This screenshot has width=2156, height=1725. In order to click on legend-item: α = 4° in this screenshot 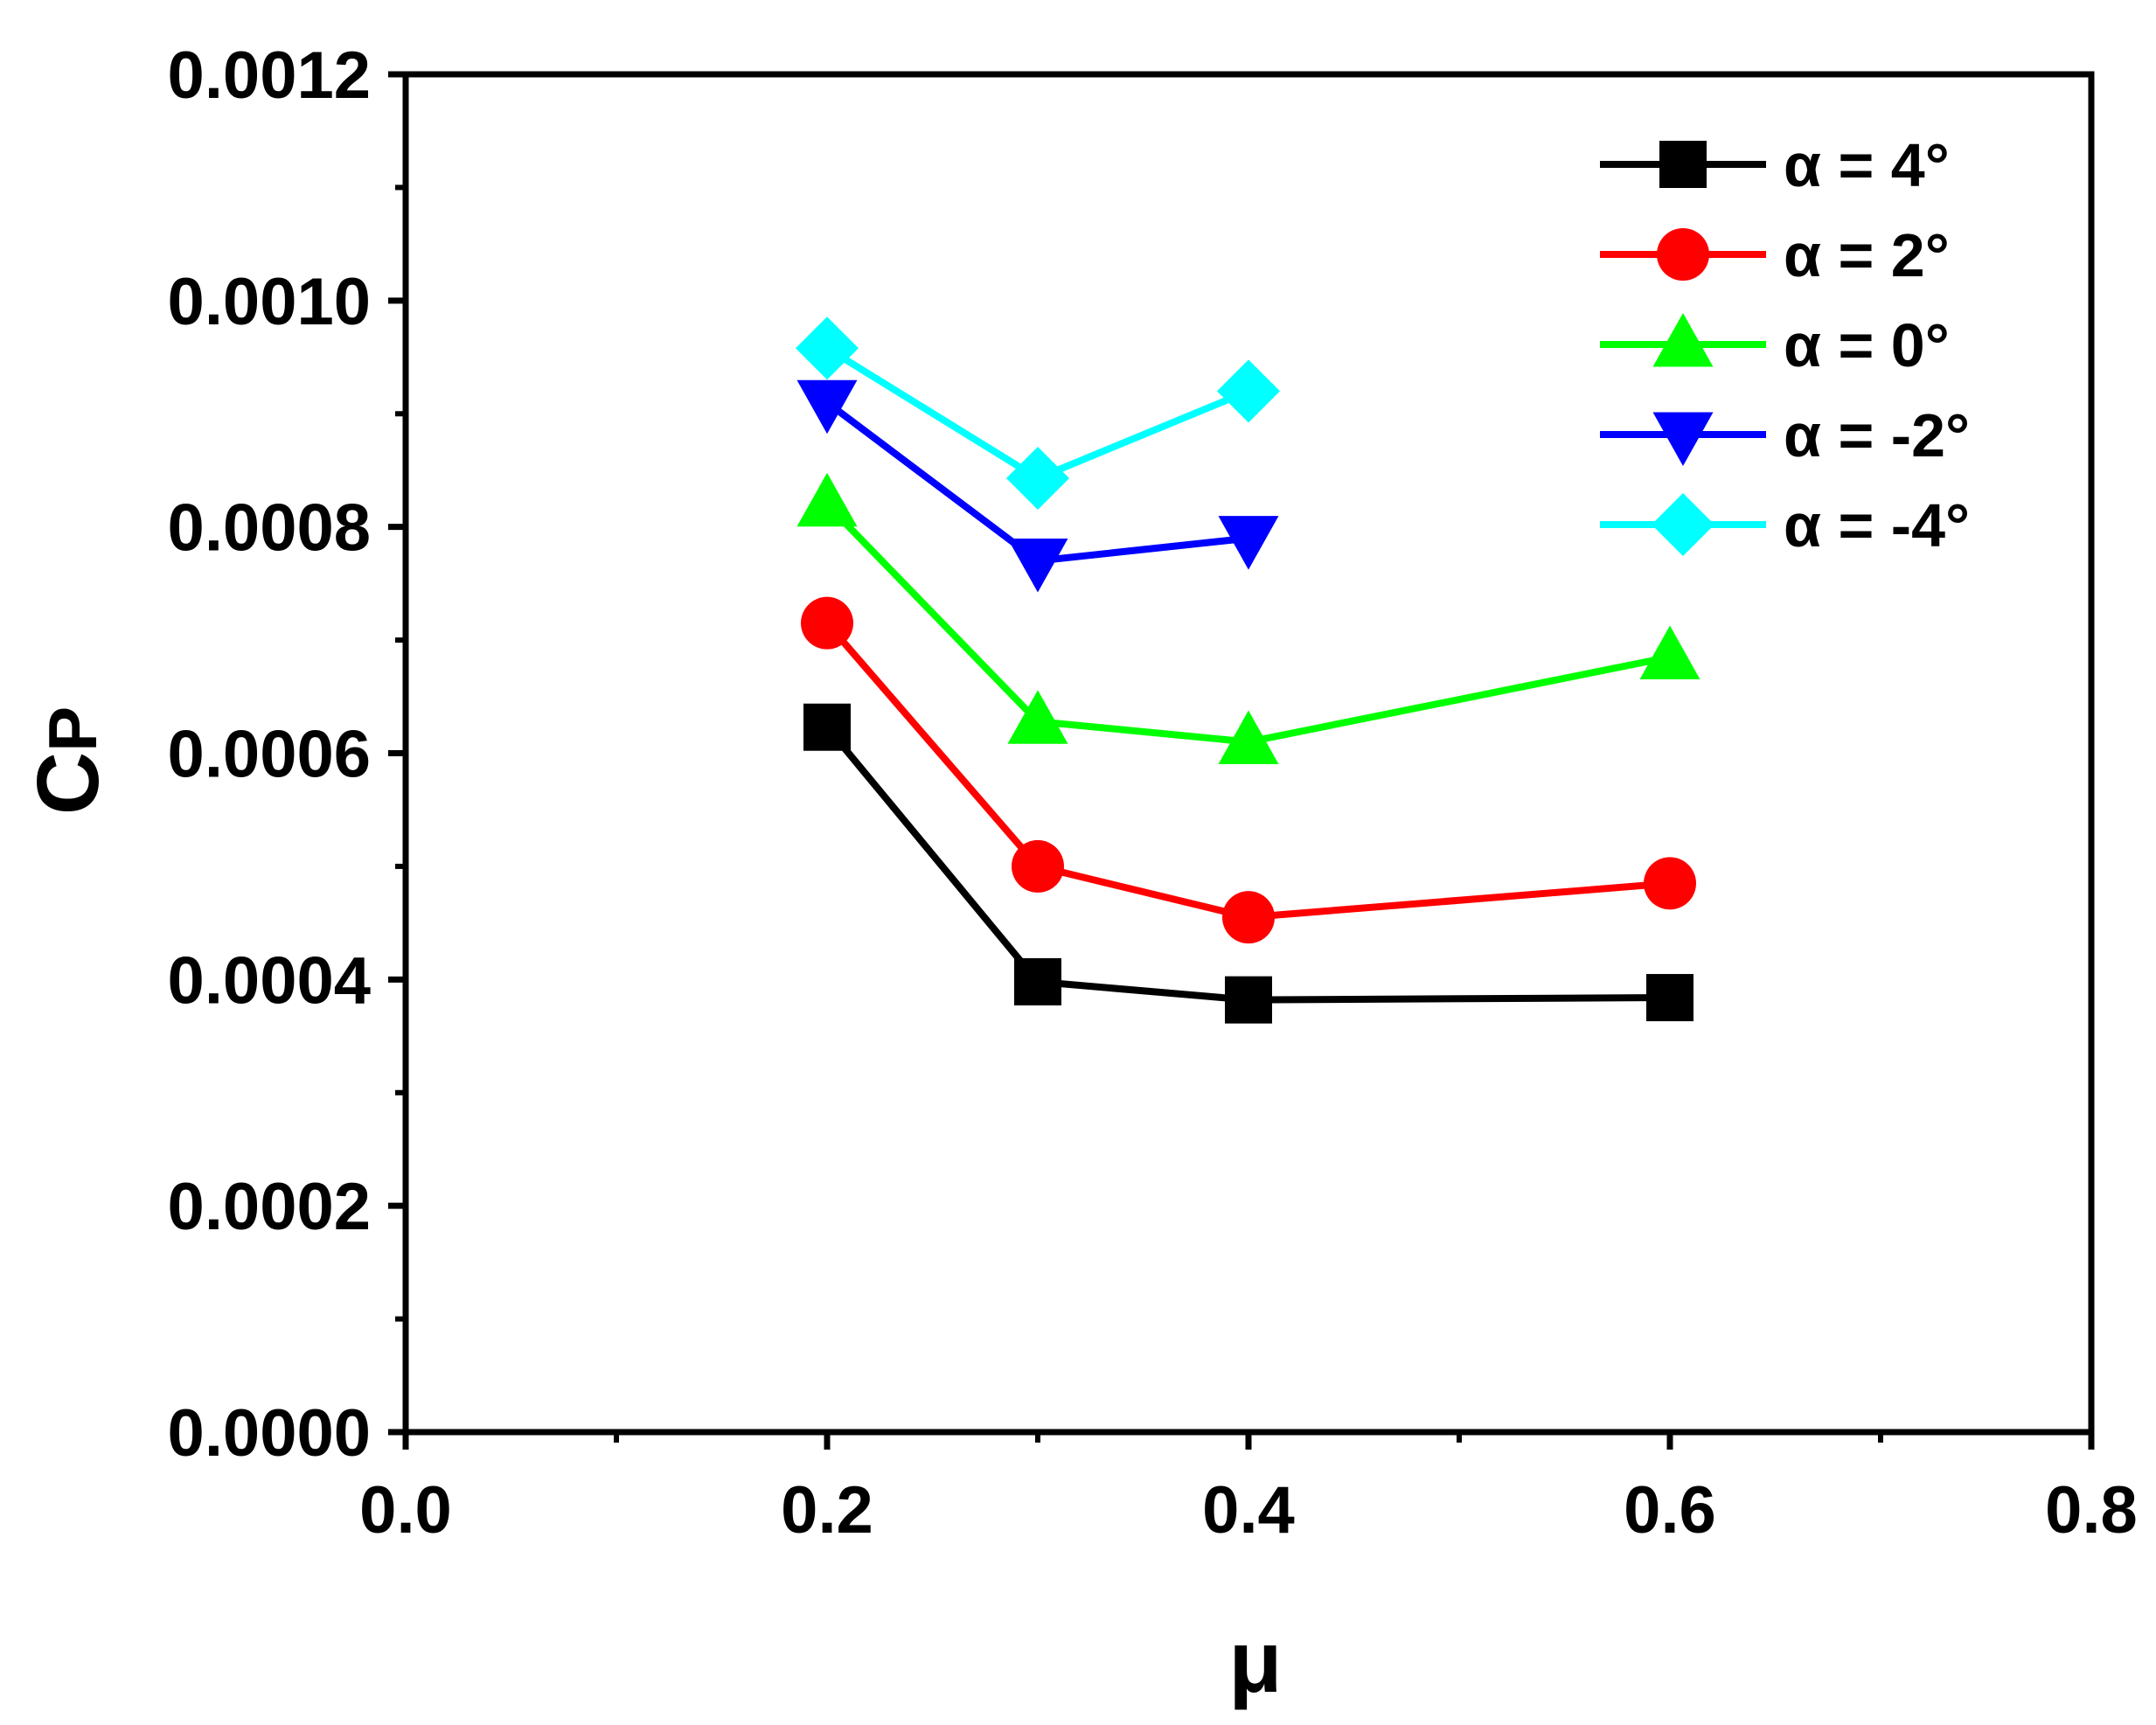, I will do `click(1775, 165)`.